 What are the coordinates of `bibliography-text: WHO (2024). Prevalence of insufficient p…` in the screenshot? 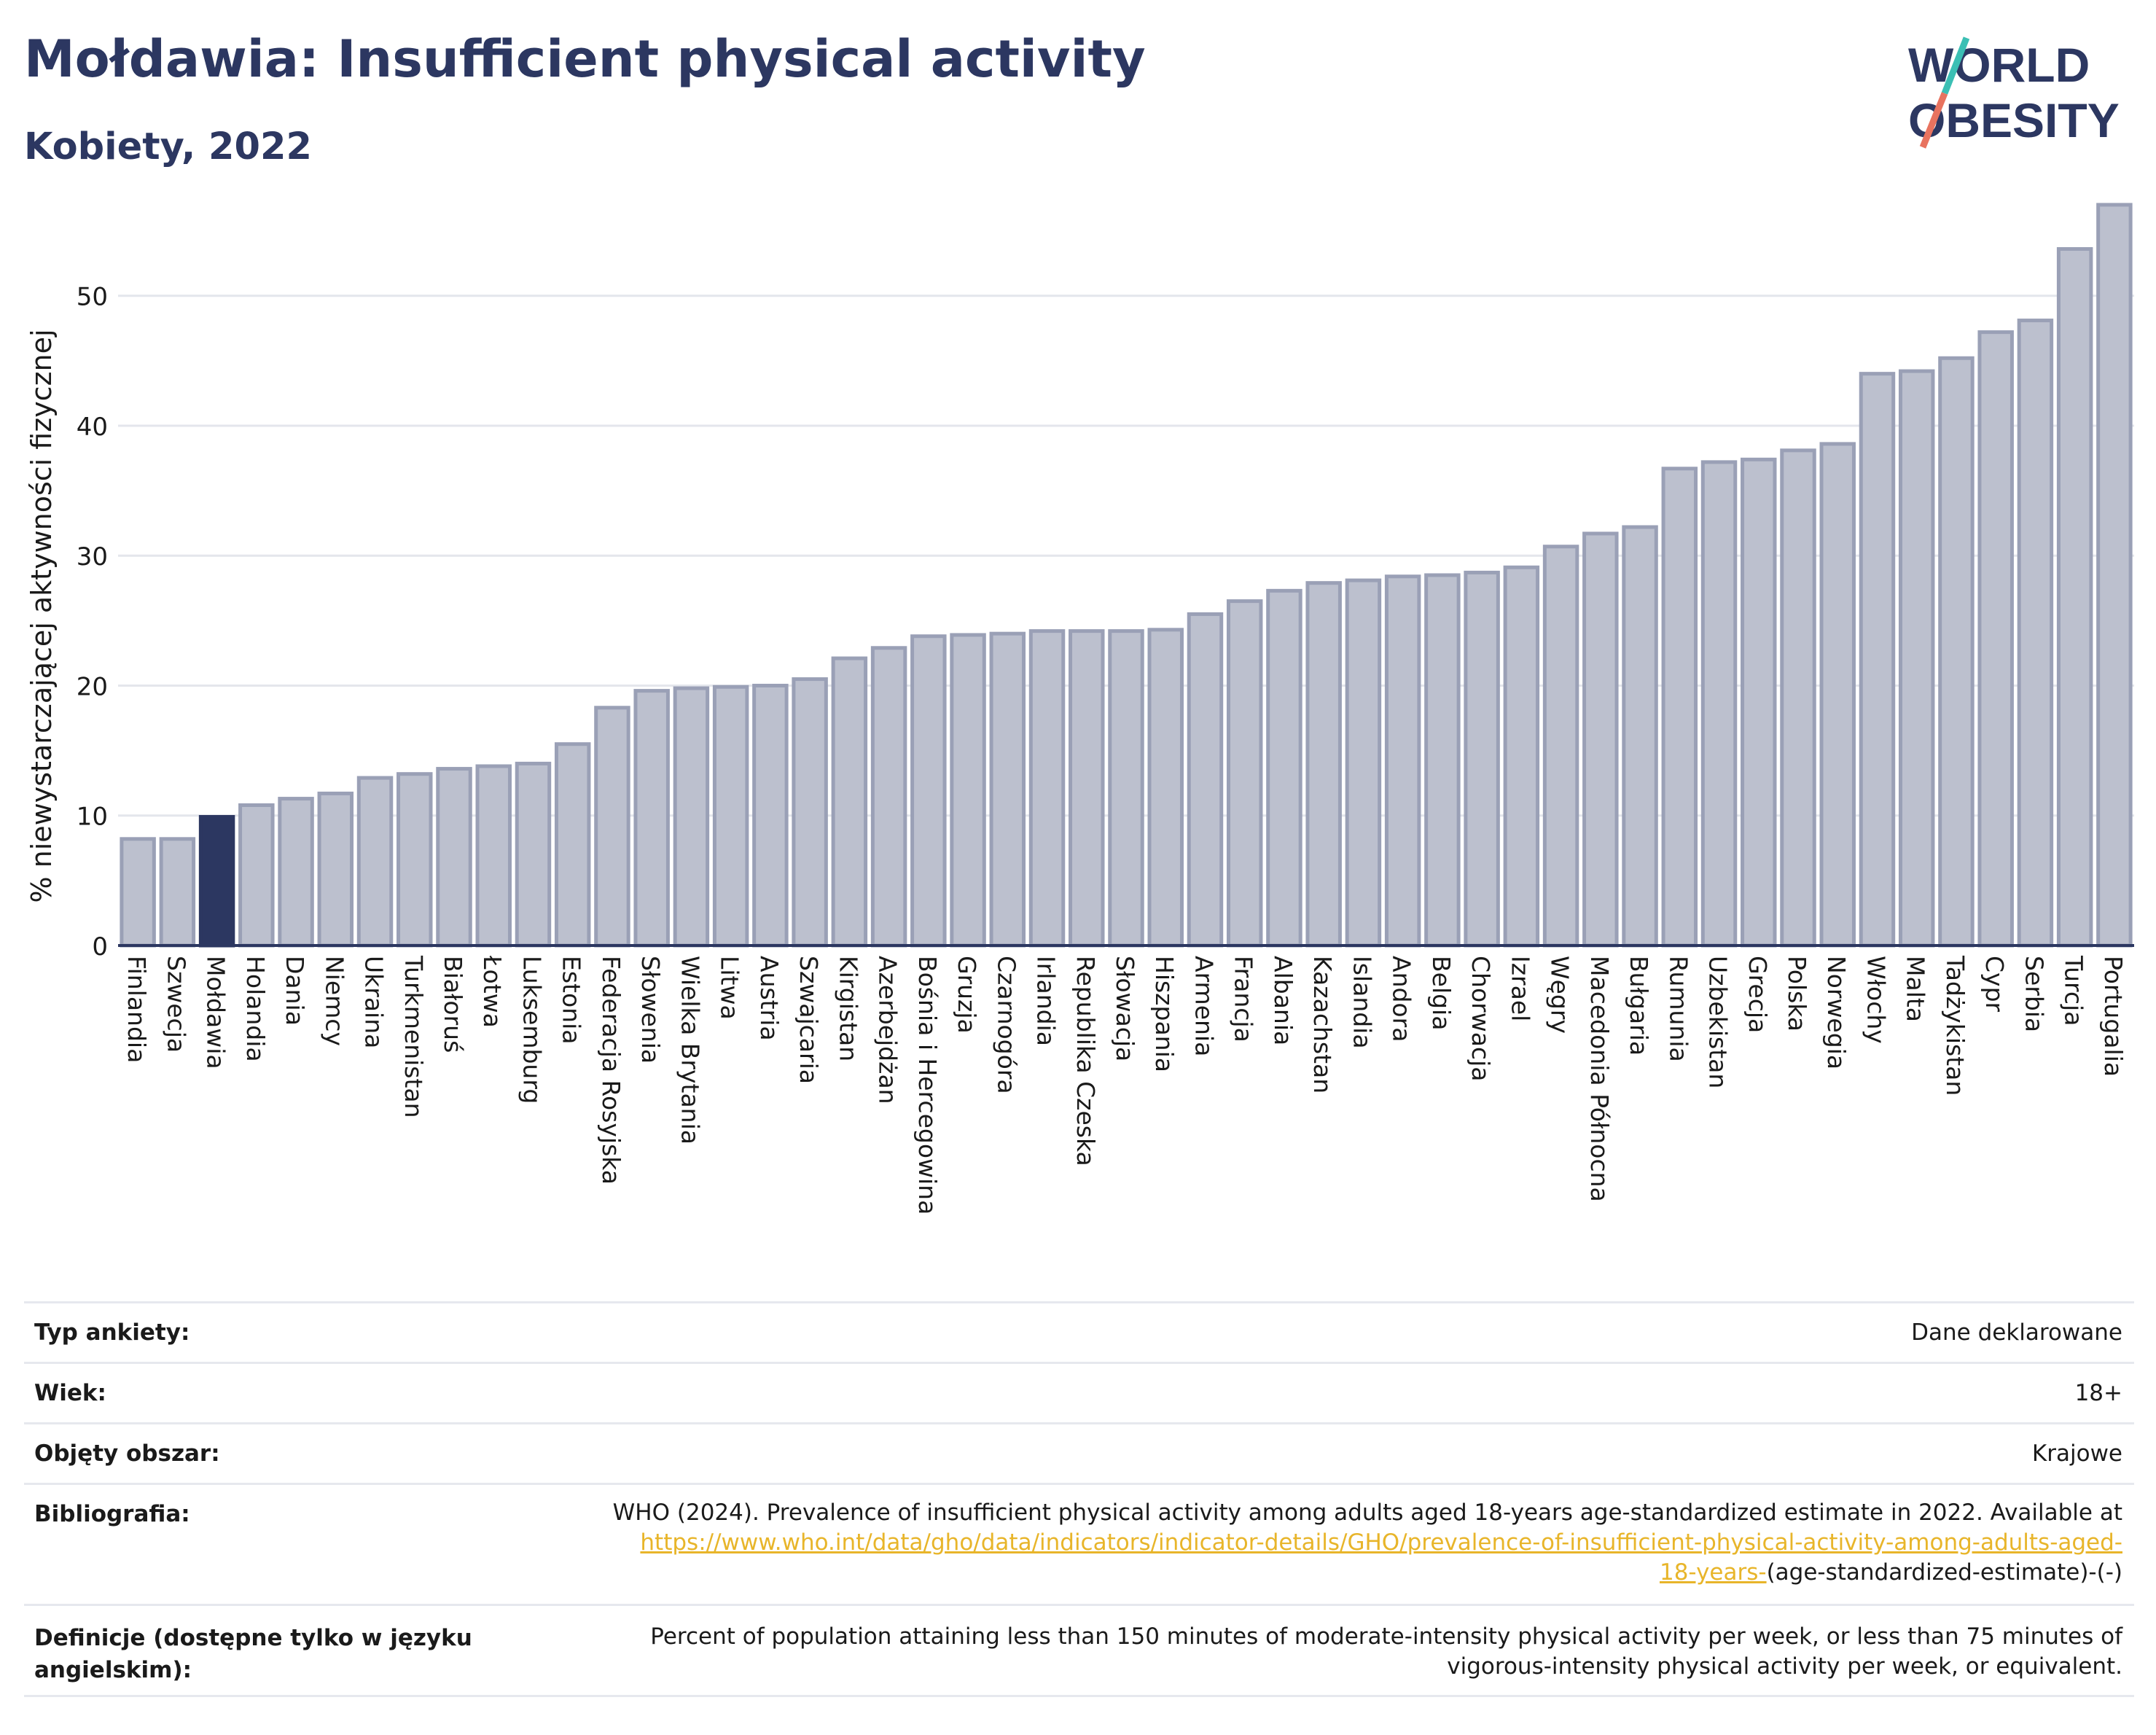 It's located at (1367, 1513).